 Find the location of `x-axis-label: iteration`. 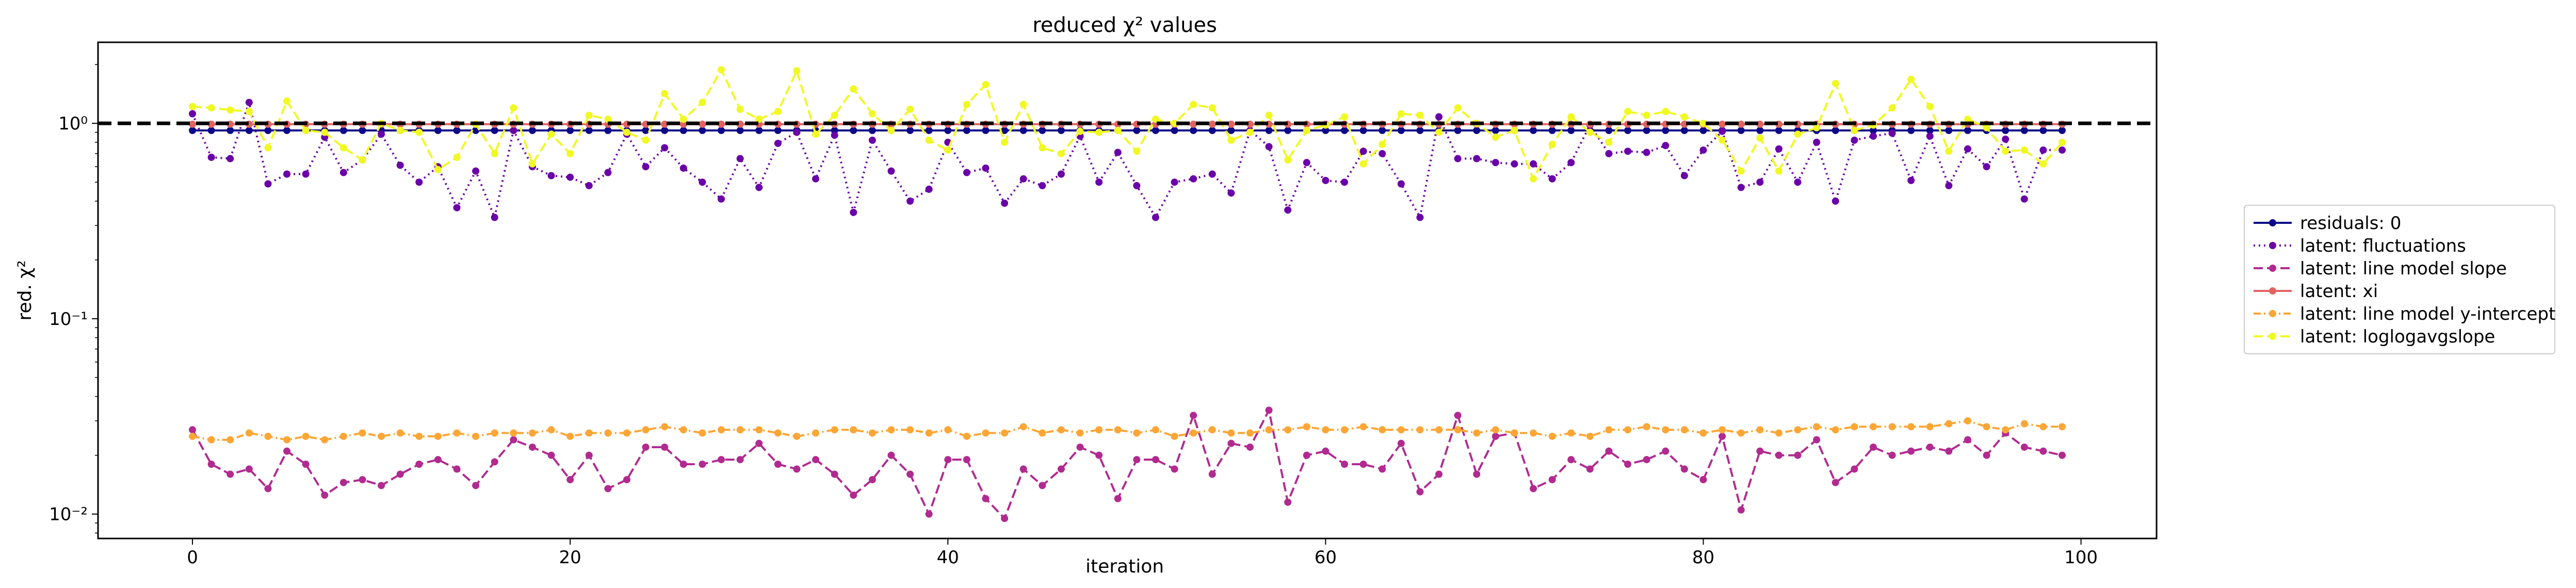

x-axis-label: iteration is located at coordinates (1125, 567).